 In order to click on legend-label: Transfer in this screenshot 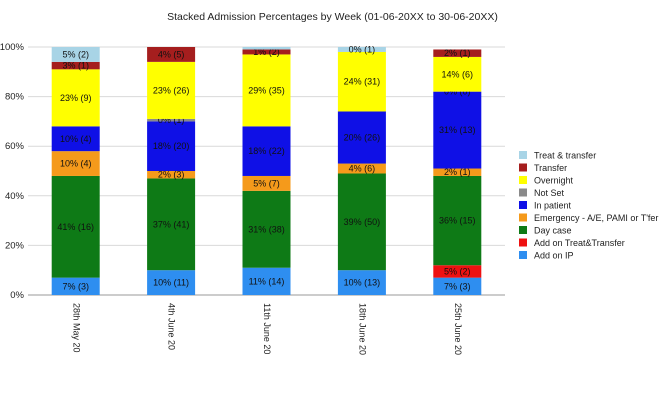, I will do `click(550, 168)`.